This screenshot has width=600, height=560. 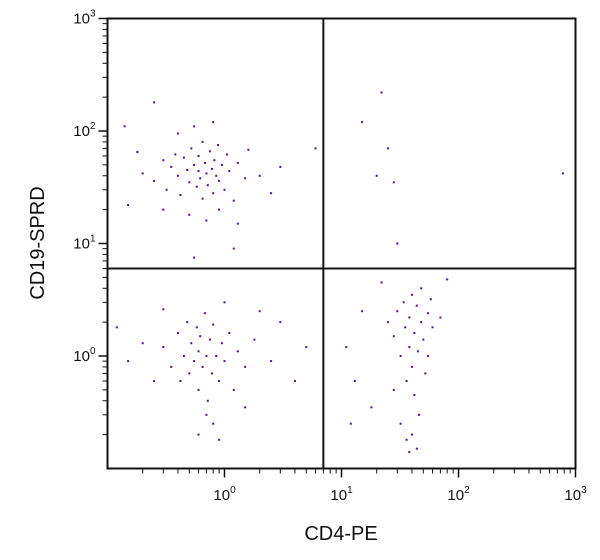 I want to click on y-tick-label: 10¹, so click(x=84, y=243).